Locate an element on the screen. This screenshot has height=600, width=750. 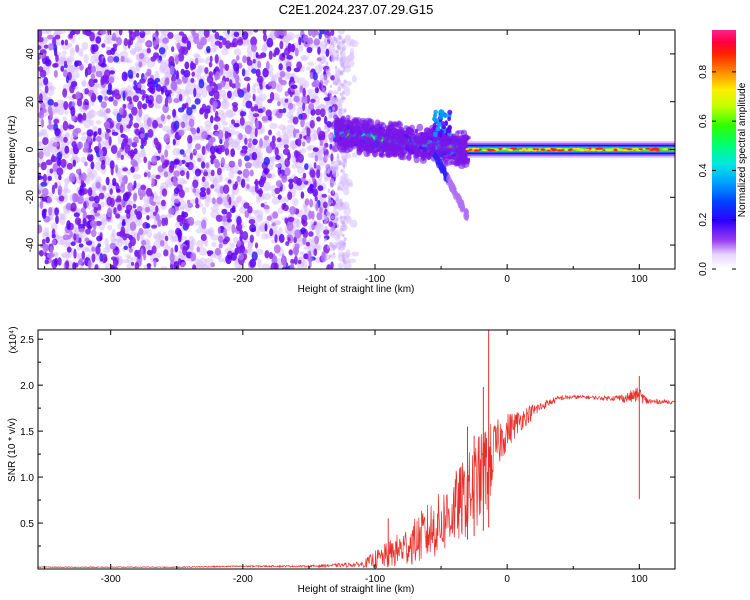
y-tick-label: 1.0 is located at coordinates (27, 478).